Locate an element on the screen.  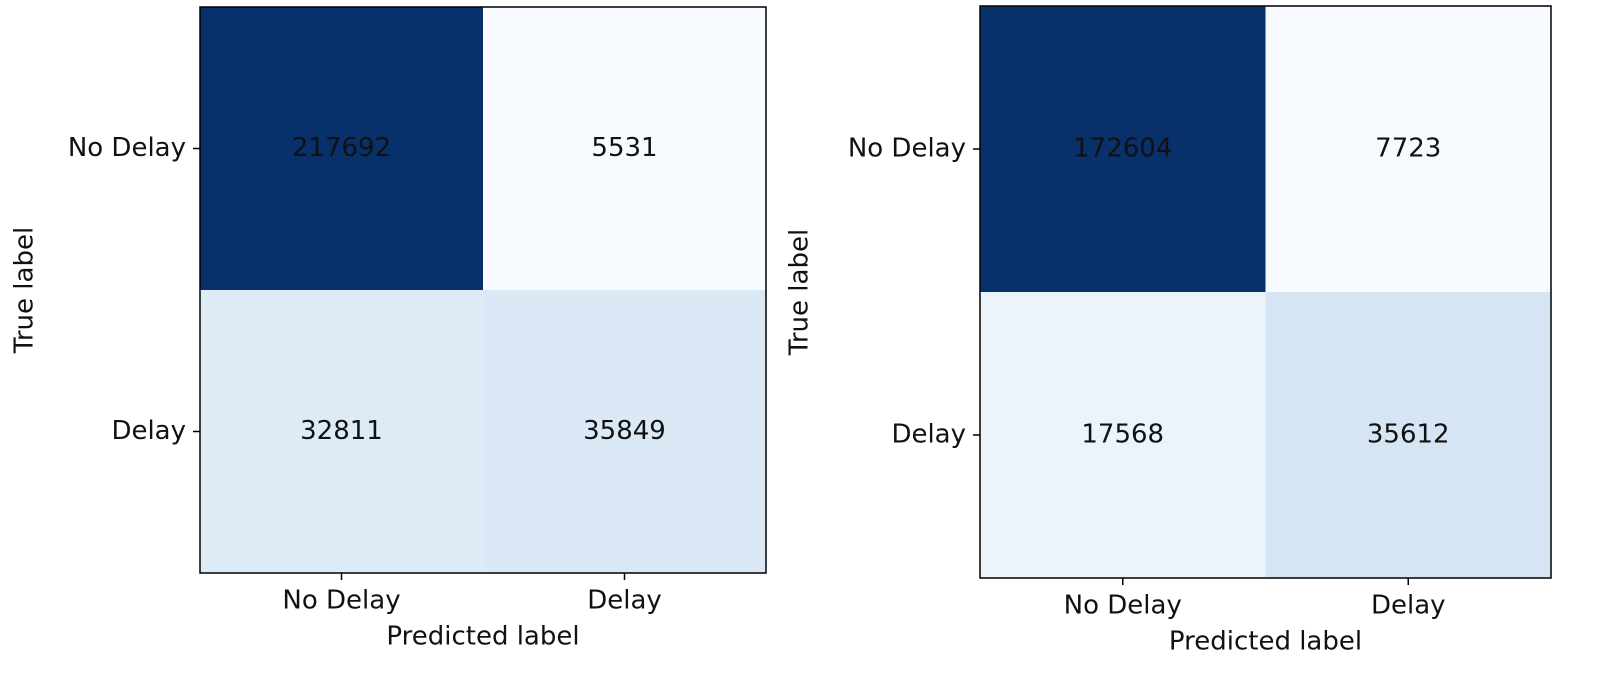
cell-label: 217692 is located at coordinates (341, 148).